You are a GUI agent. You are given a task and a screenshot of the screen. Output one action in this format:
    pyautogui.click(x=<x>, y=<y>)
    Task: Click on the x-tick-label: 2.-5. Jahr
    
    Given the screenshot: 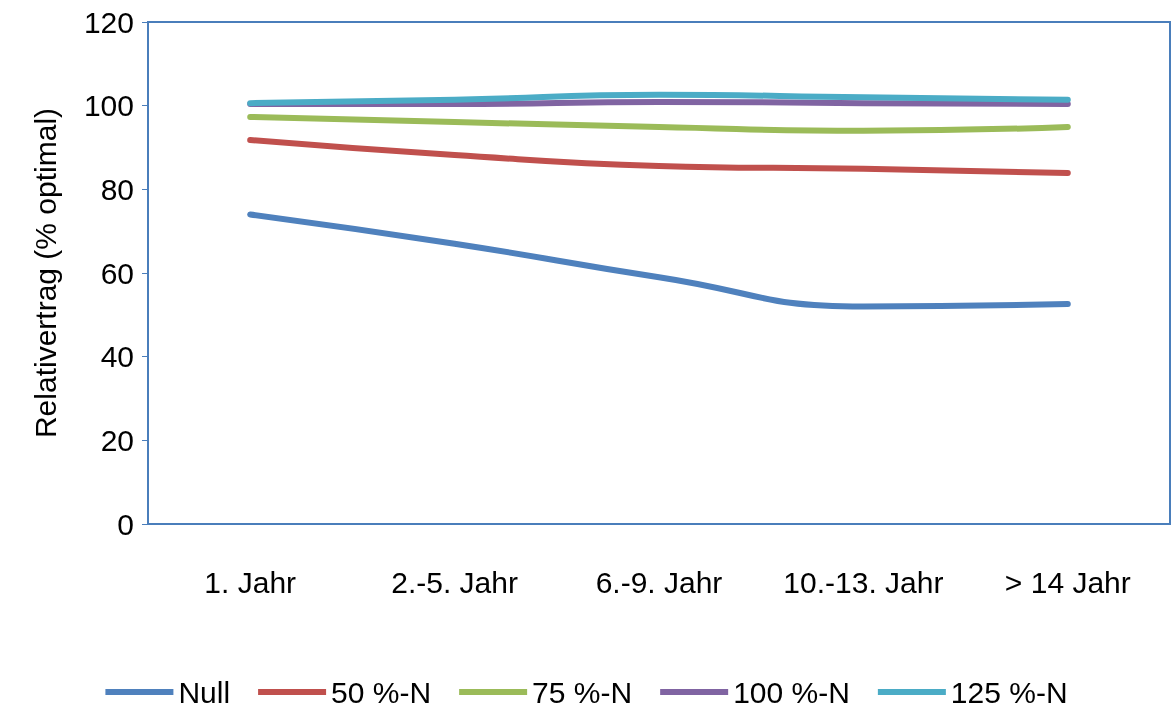 What is the action you would take?
    pyautogui.click(x=454, y=582)
    